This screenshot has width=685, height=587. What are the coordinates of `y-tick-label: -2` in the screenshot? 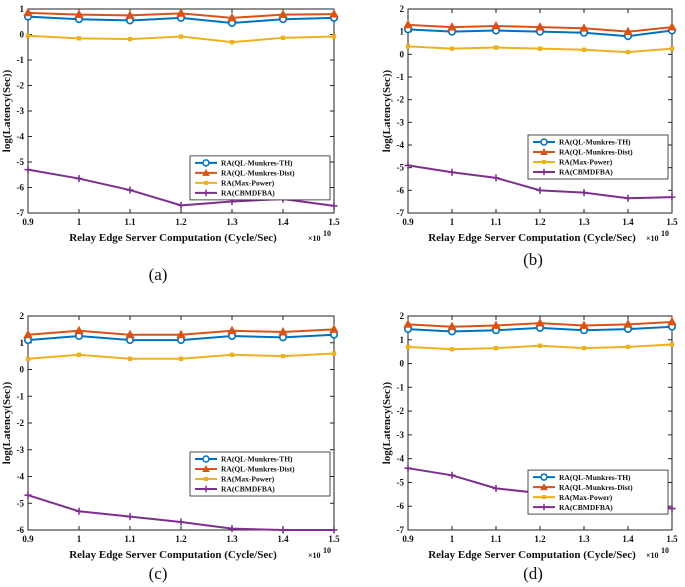 It's located at (401, 100).